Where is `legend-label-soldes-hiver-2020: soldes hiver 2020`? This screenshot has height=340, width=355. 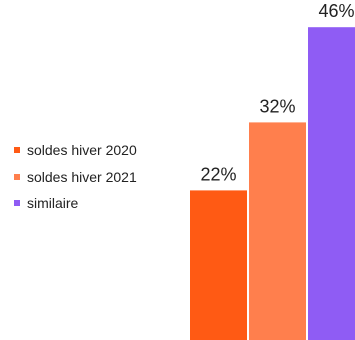
legend-label-soldes-hiver-2020: soldes hiver 2020 is located at coordinates (82, 150).